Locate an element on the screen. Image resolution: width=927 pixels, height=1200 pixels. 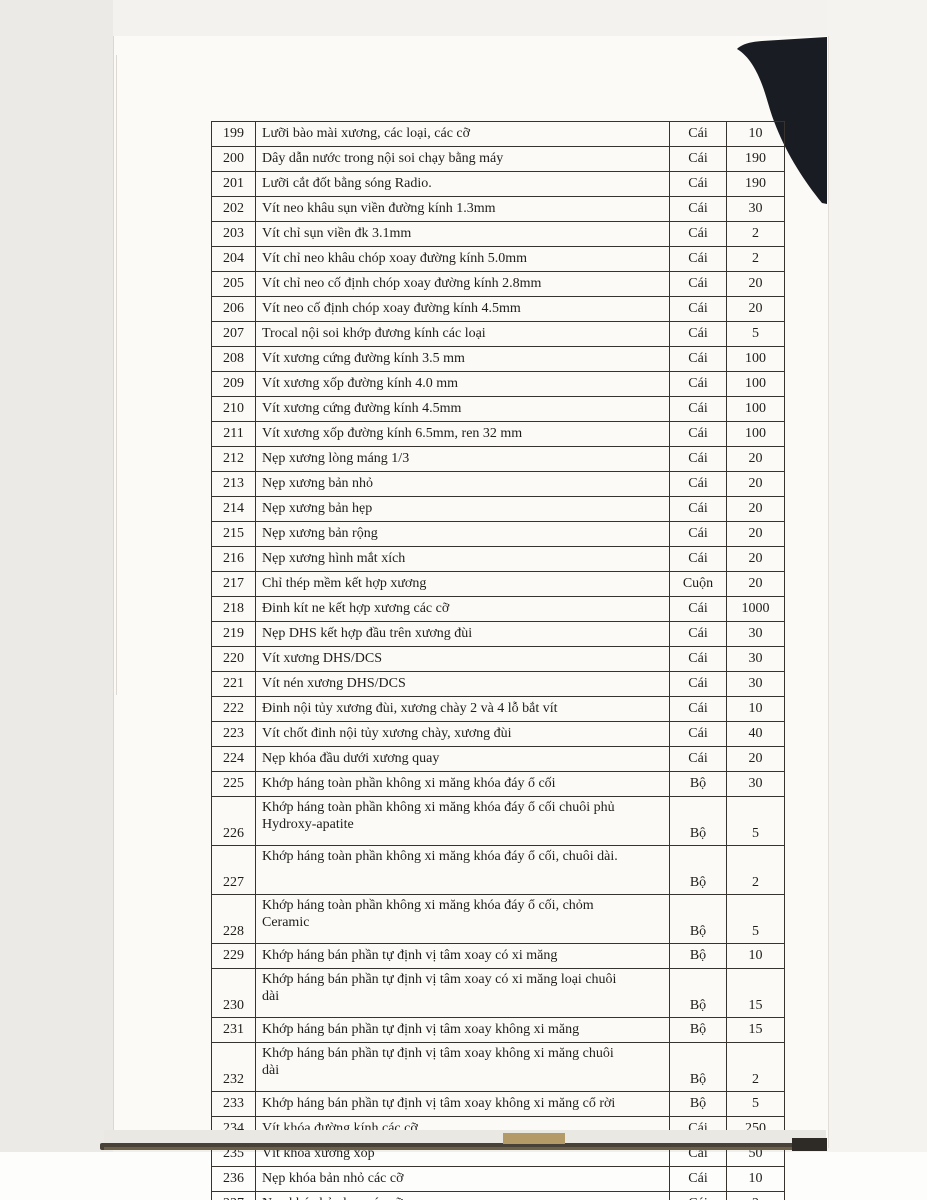
row-number-cell: 207 is located at coordinates (233, 334).